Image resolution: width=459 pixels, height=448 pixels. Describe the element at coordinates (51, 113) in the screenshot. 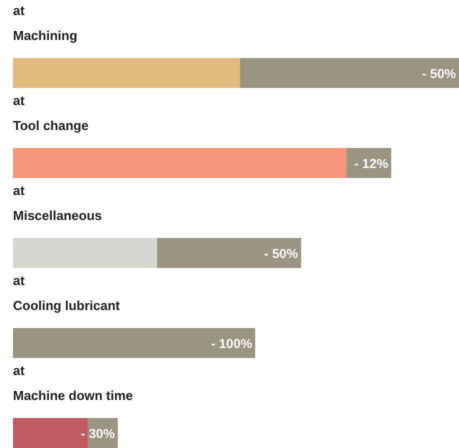

I see `y-tick-label: at Tool change` at that location.